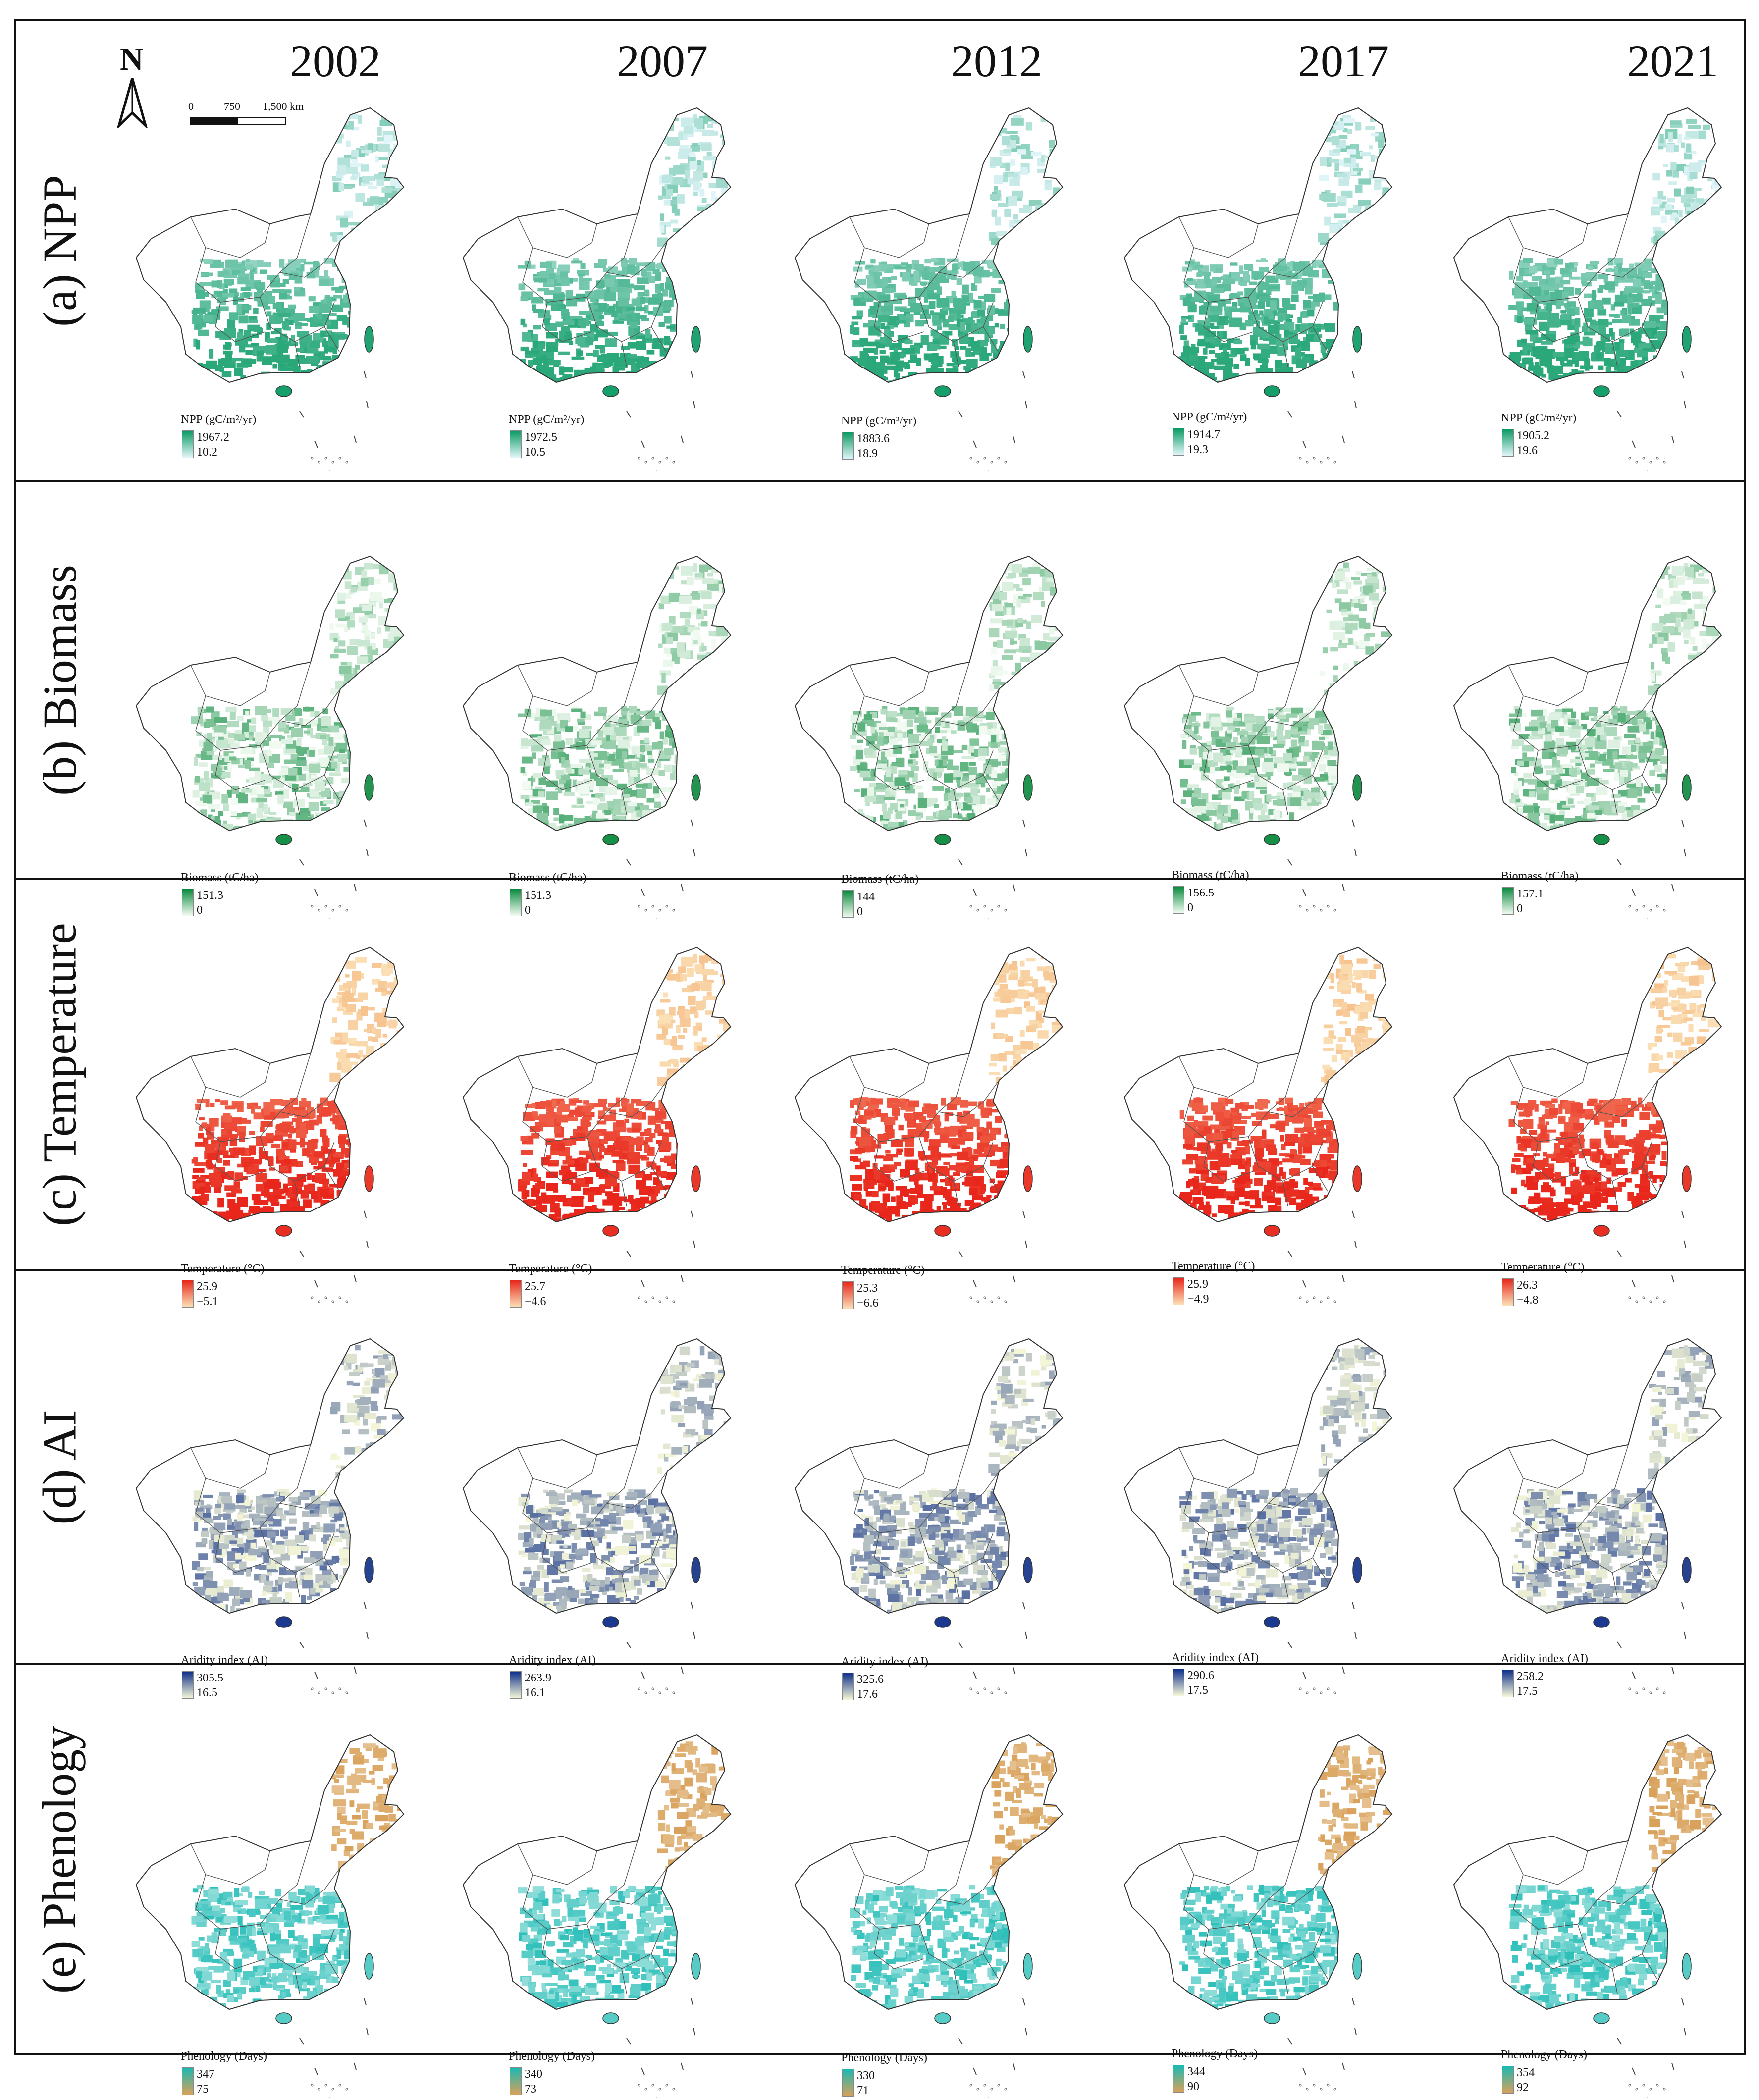 The height and width of the screenshot is (2100, 1759). Describe the element at coordinates (866, 897) in the screenshot. I see `legend-max-value: 144` at that location.